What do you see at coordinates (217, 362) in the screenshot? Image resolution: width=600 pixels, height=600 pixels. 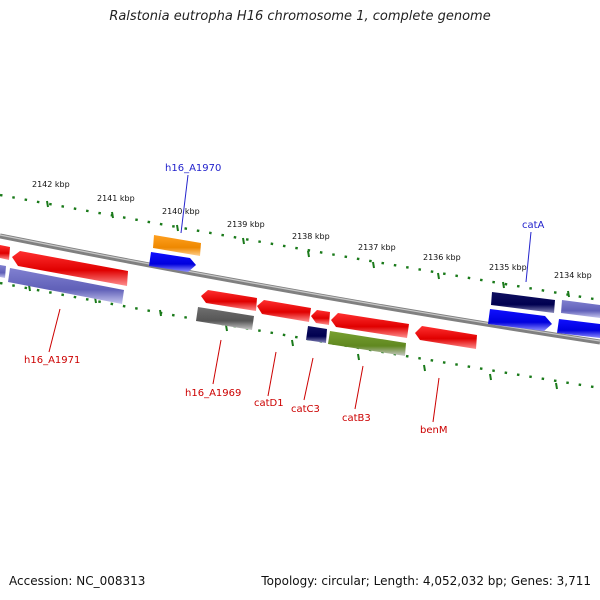 I see `leader-h16-A1969` at bounding box center [217, 362].